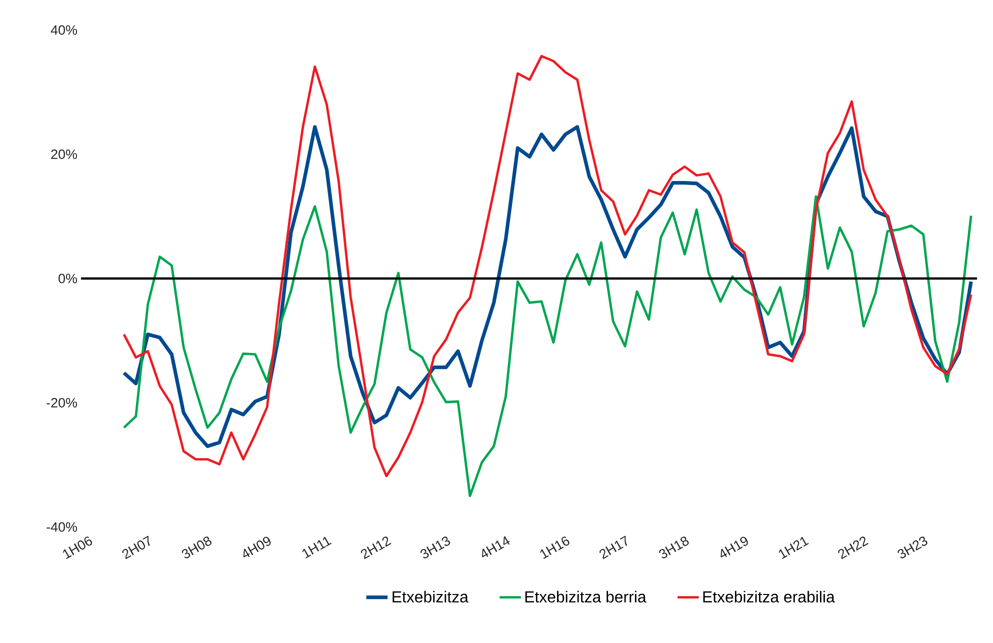 This screenshot has height=643, width=993. I want to click on x-tick-label: 4H19, so click(734, 547).